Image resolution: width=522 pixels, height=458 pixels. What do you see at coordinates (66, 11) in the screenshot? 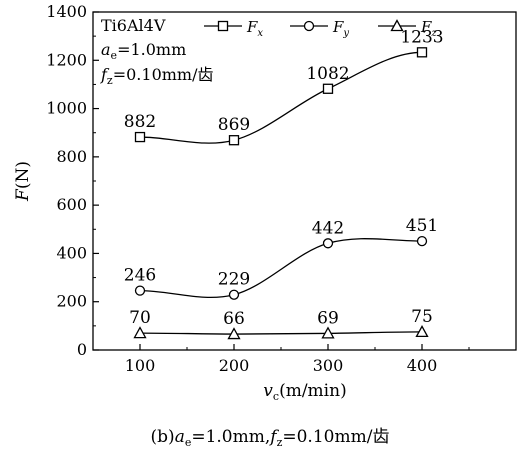
I see `y-tick-label: 1400` at bounding box center [66, 11].